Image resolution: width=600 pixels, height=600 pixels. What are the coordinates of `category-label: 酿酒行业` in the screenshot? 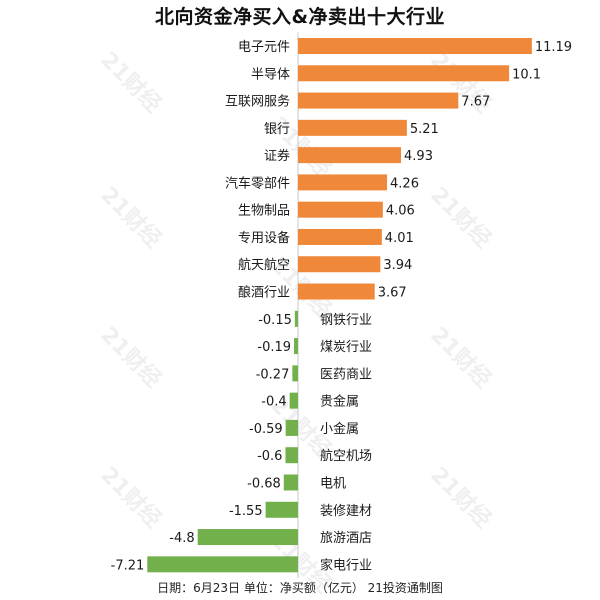 It's located at (264, 293).